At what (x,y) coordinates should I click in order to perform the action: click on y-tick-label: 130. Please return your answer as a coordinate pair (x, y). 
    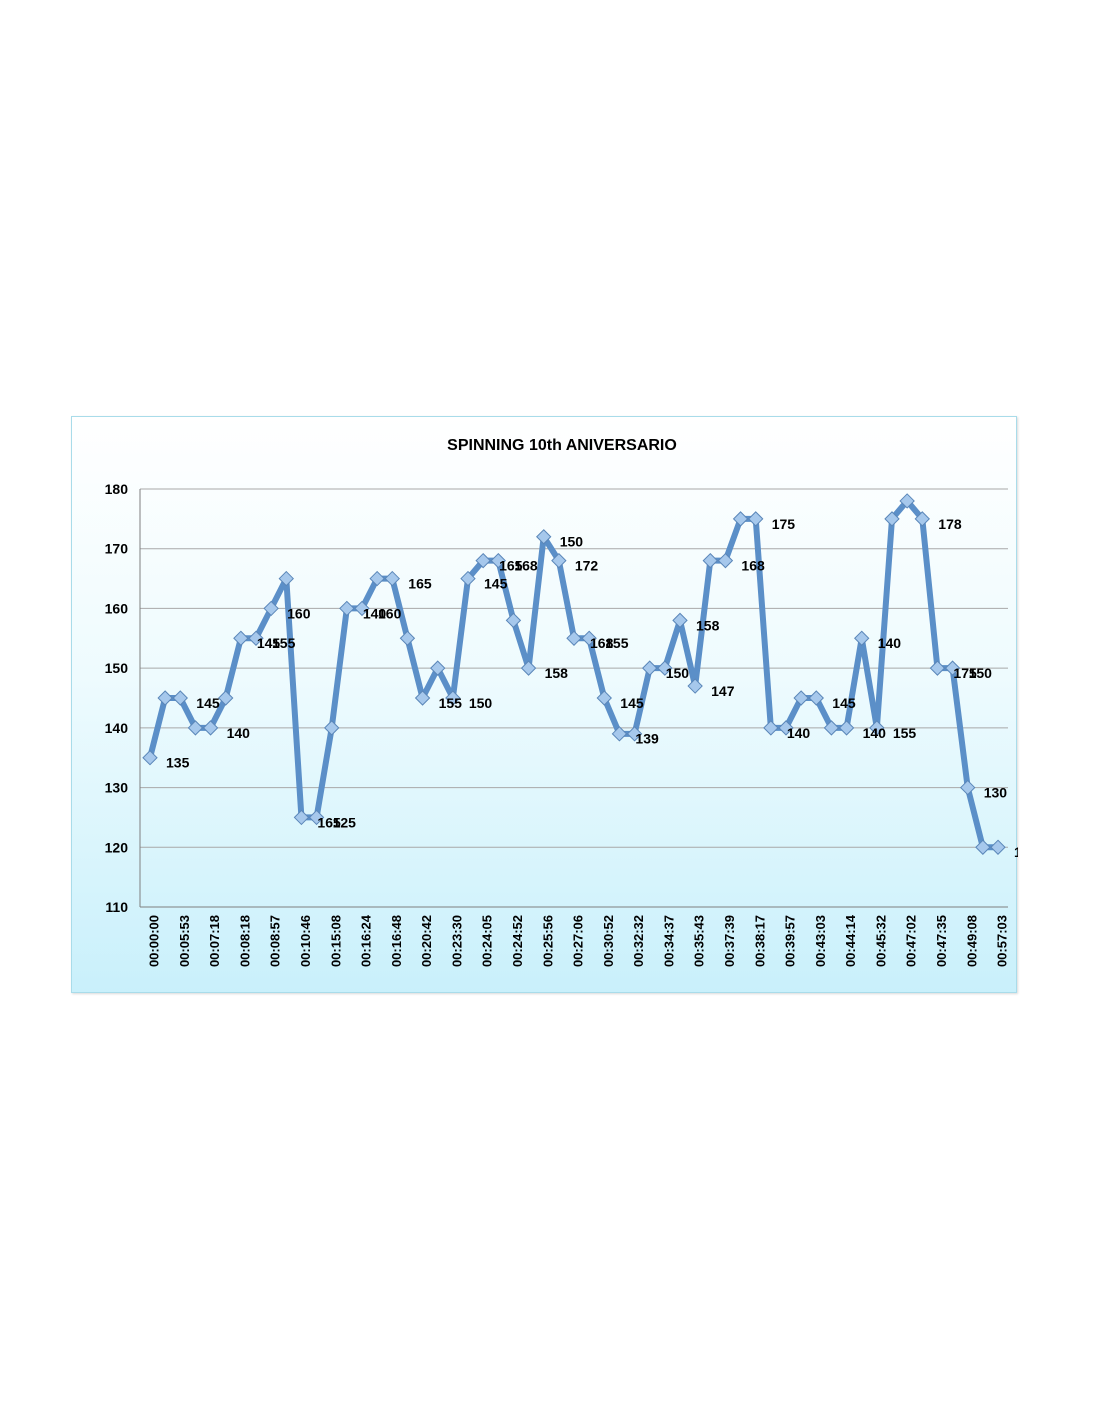
    Looking at the image, I should click on (117, 788).